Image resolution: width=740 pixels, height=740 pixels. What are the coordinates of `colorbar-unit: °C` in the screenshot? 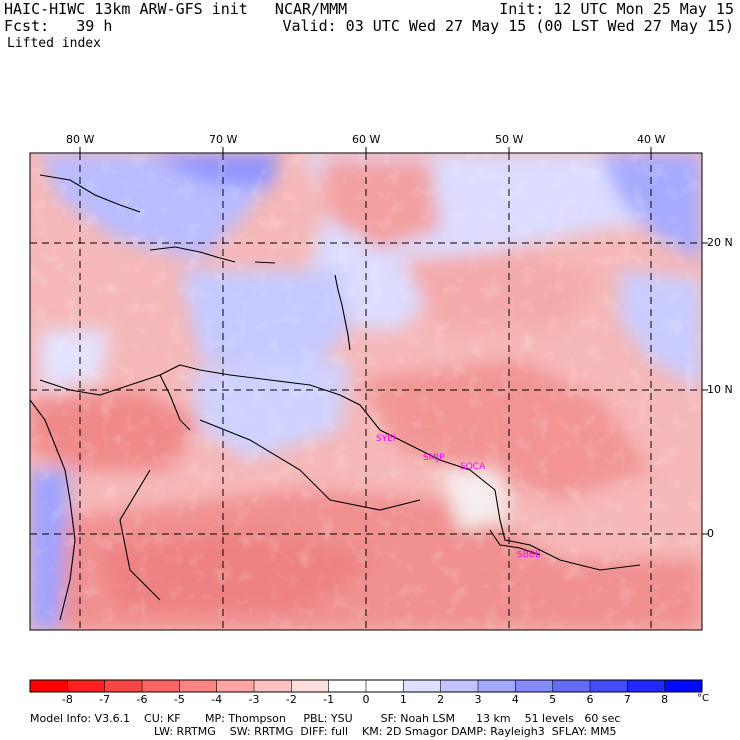 It's located at (703, 698).